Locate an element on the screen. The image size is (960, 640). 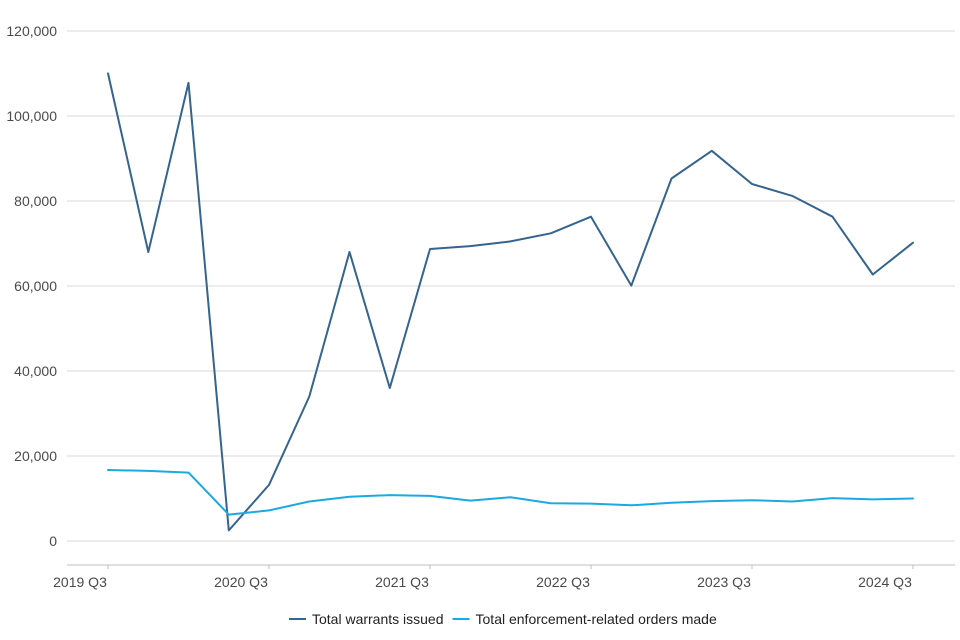
x-tick-label: 2019 Q3 is located at coordinates (80, 582).